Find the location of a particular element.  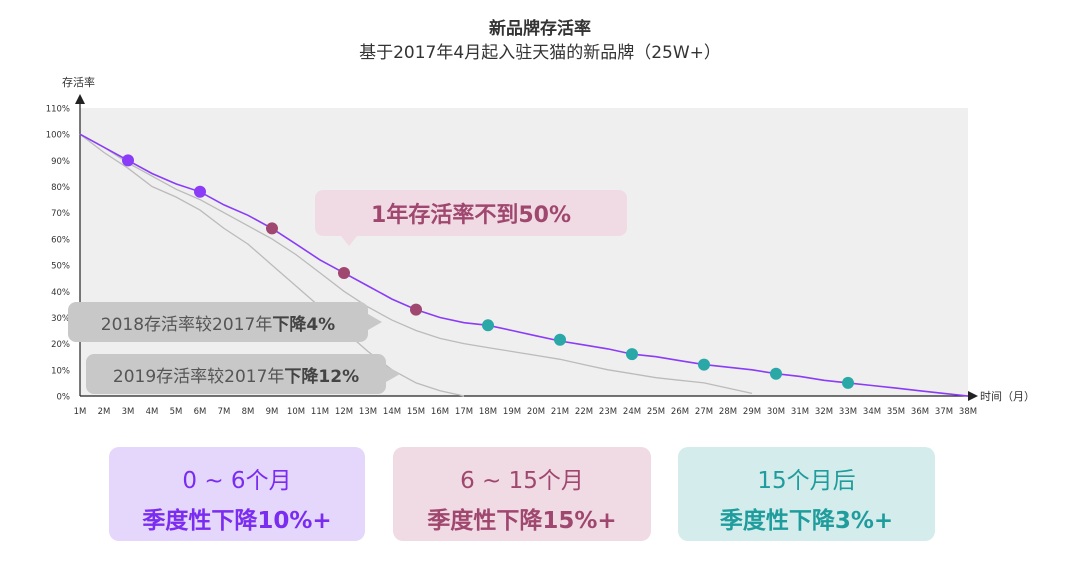

x-tick-label: 3M is located at coordinates (128, 412).